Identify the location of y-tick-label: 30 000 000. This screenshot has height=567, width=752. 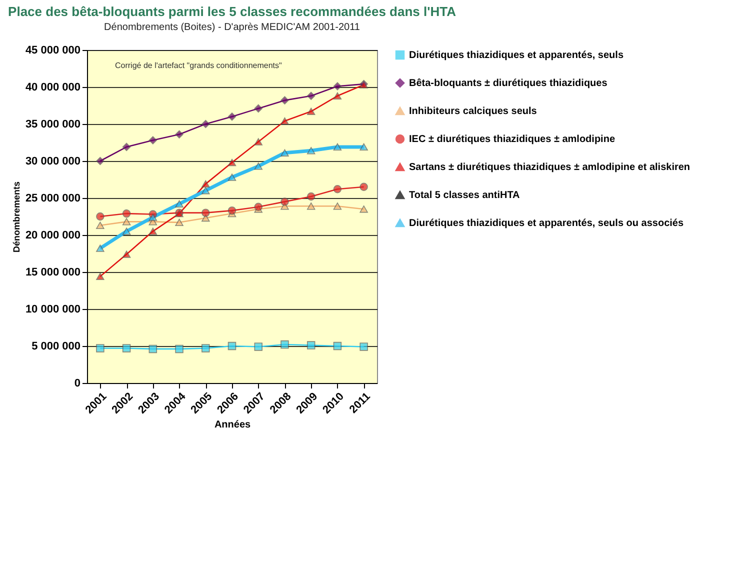
(52, 162).